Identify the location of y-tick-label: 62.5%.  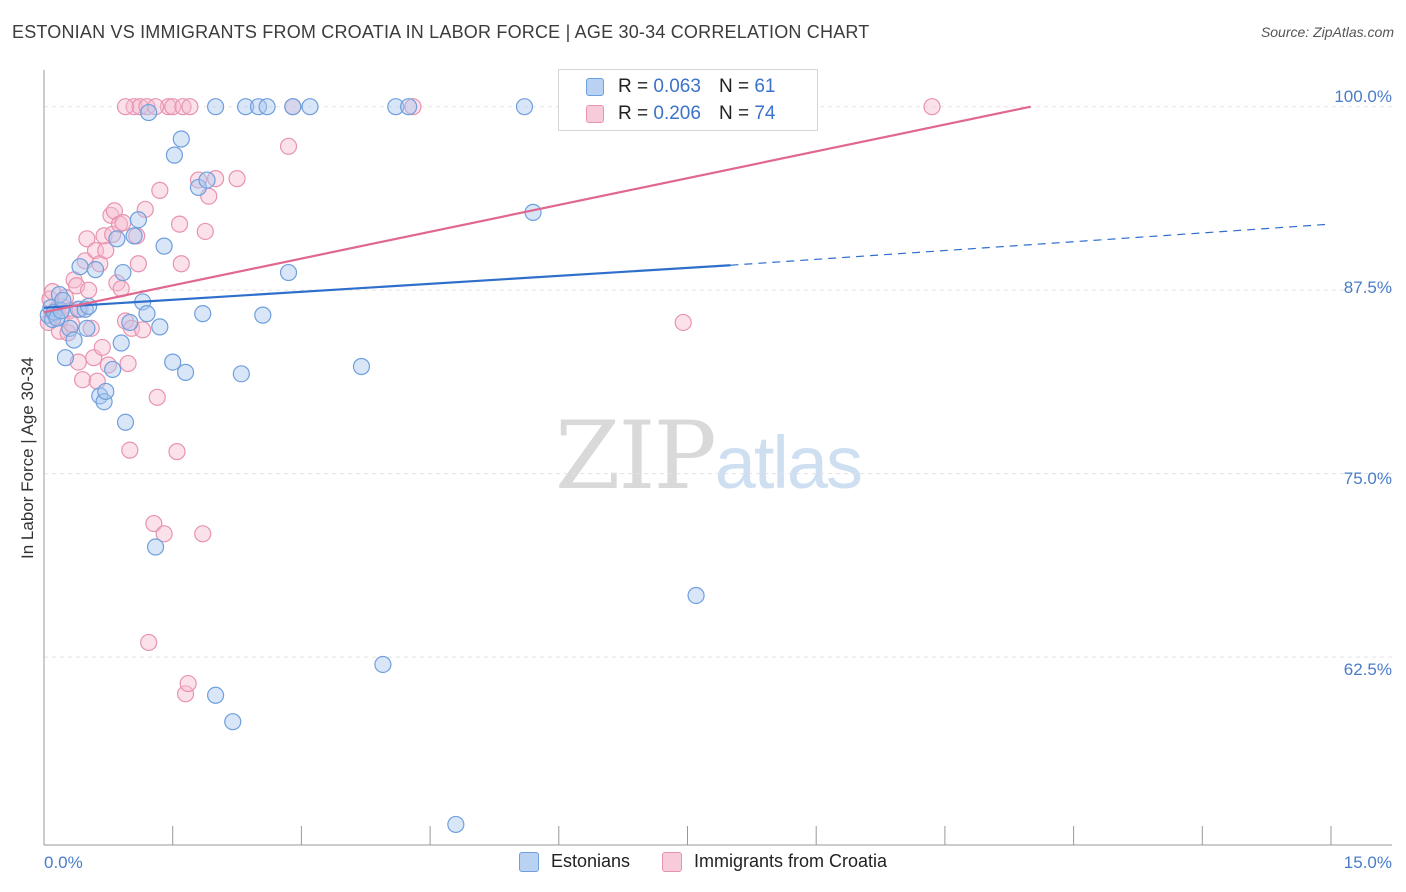
(1367, 669).